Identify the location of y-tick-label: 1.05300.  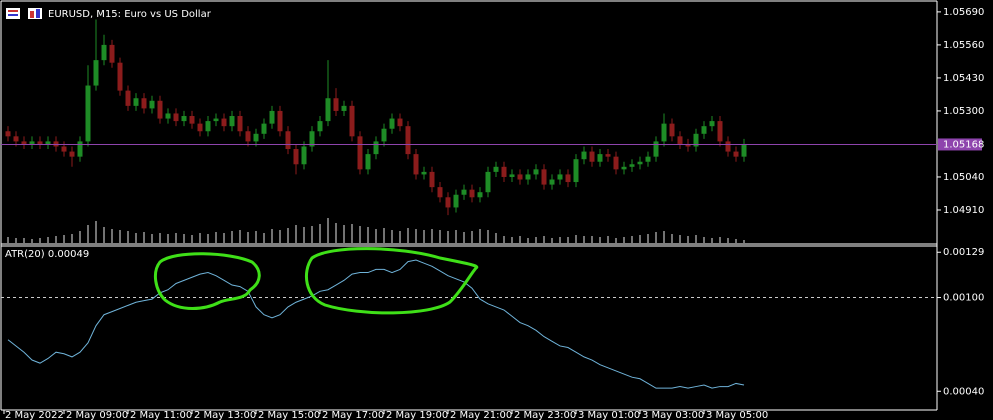
(963, 111).